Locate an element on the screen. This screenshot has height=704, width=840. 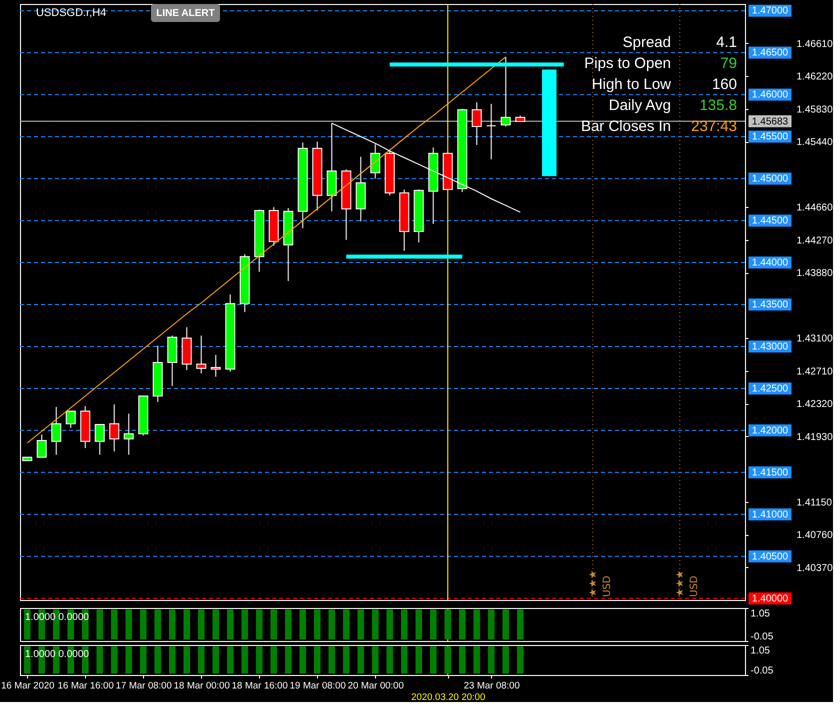
x-tick-label: 19 Mar 08:00 is located at coordinates (318, 686).